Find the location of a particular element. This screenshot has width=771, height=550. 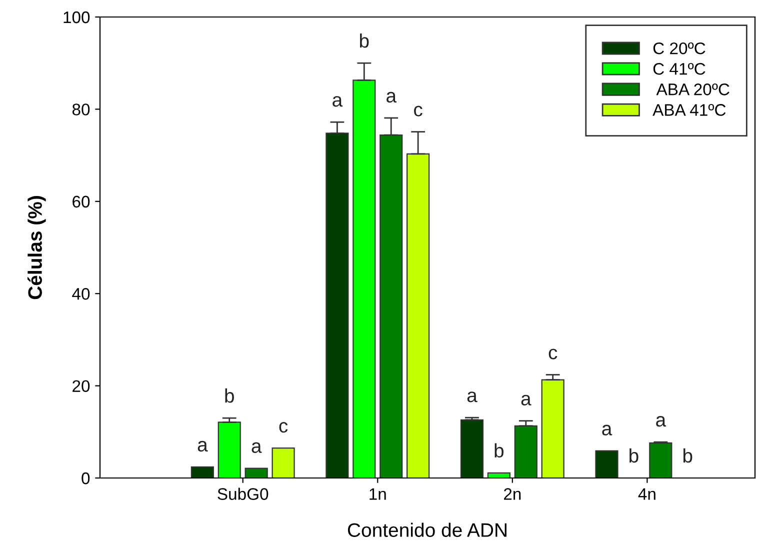

legend-label: ABA 20ºC is located at coordinates (693, 89).